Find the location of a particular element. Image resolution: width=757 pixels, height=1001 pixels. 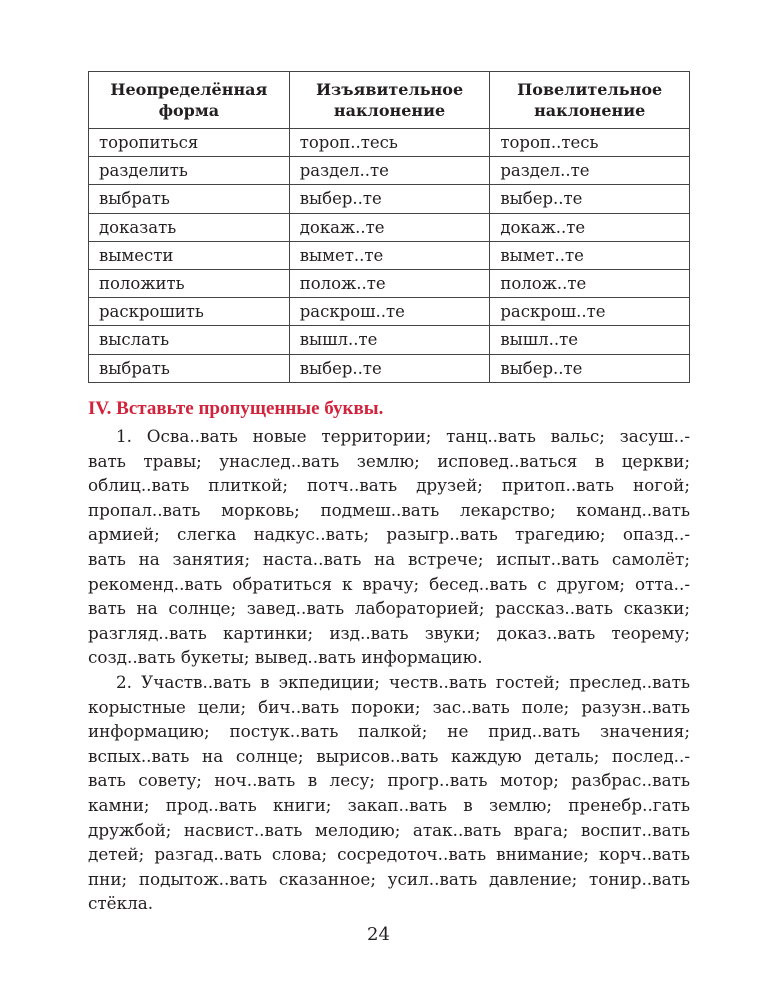

table-row: выслать вышл..те вышл..те is located at coordinates (389, 340).